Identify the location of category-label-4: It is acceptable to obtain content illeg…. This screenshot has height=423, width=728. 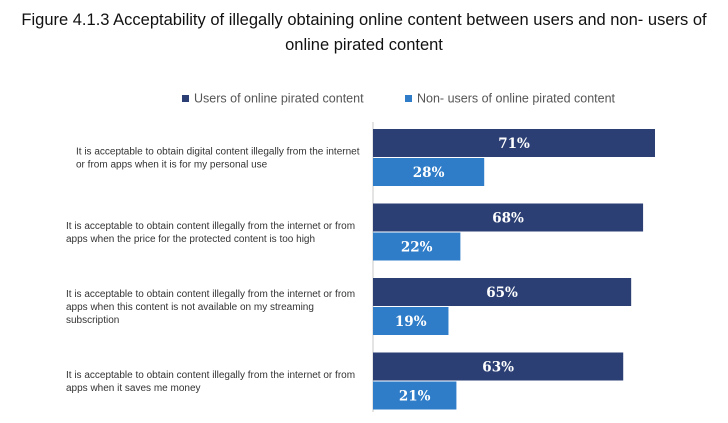
(210, 382).